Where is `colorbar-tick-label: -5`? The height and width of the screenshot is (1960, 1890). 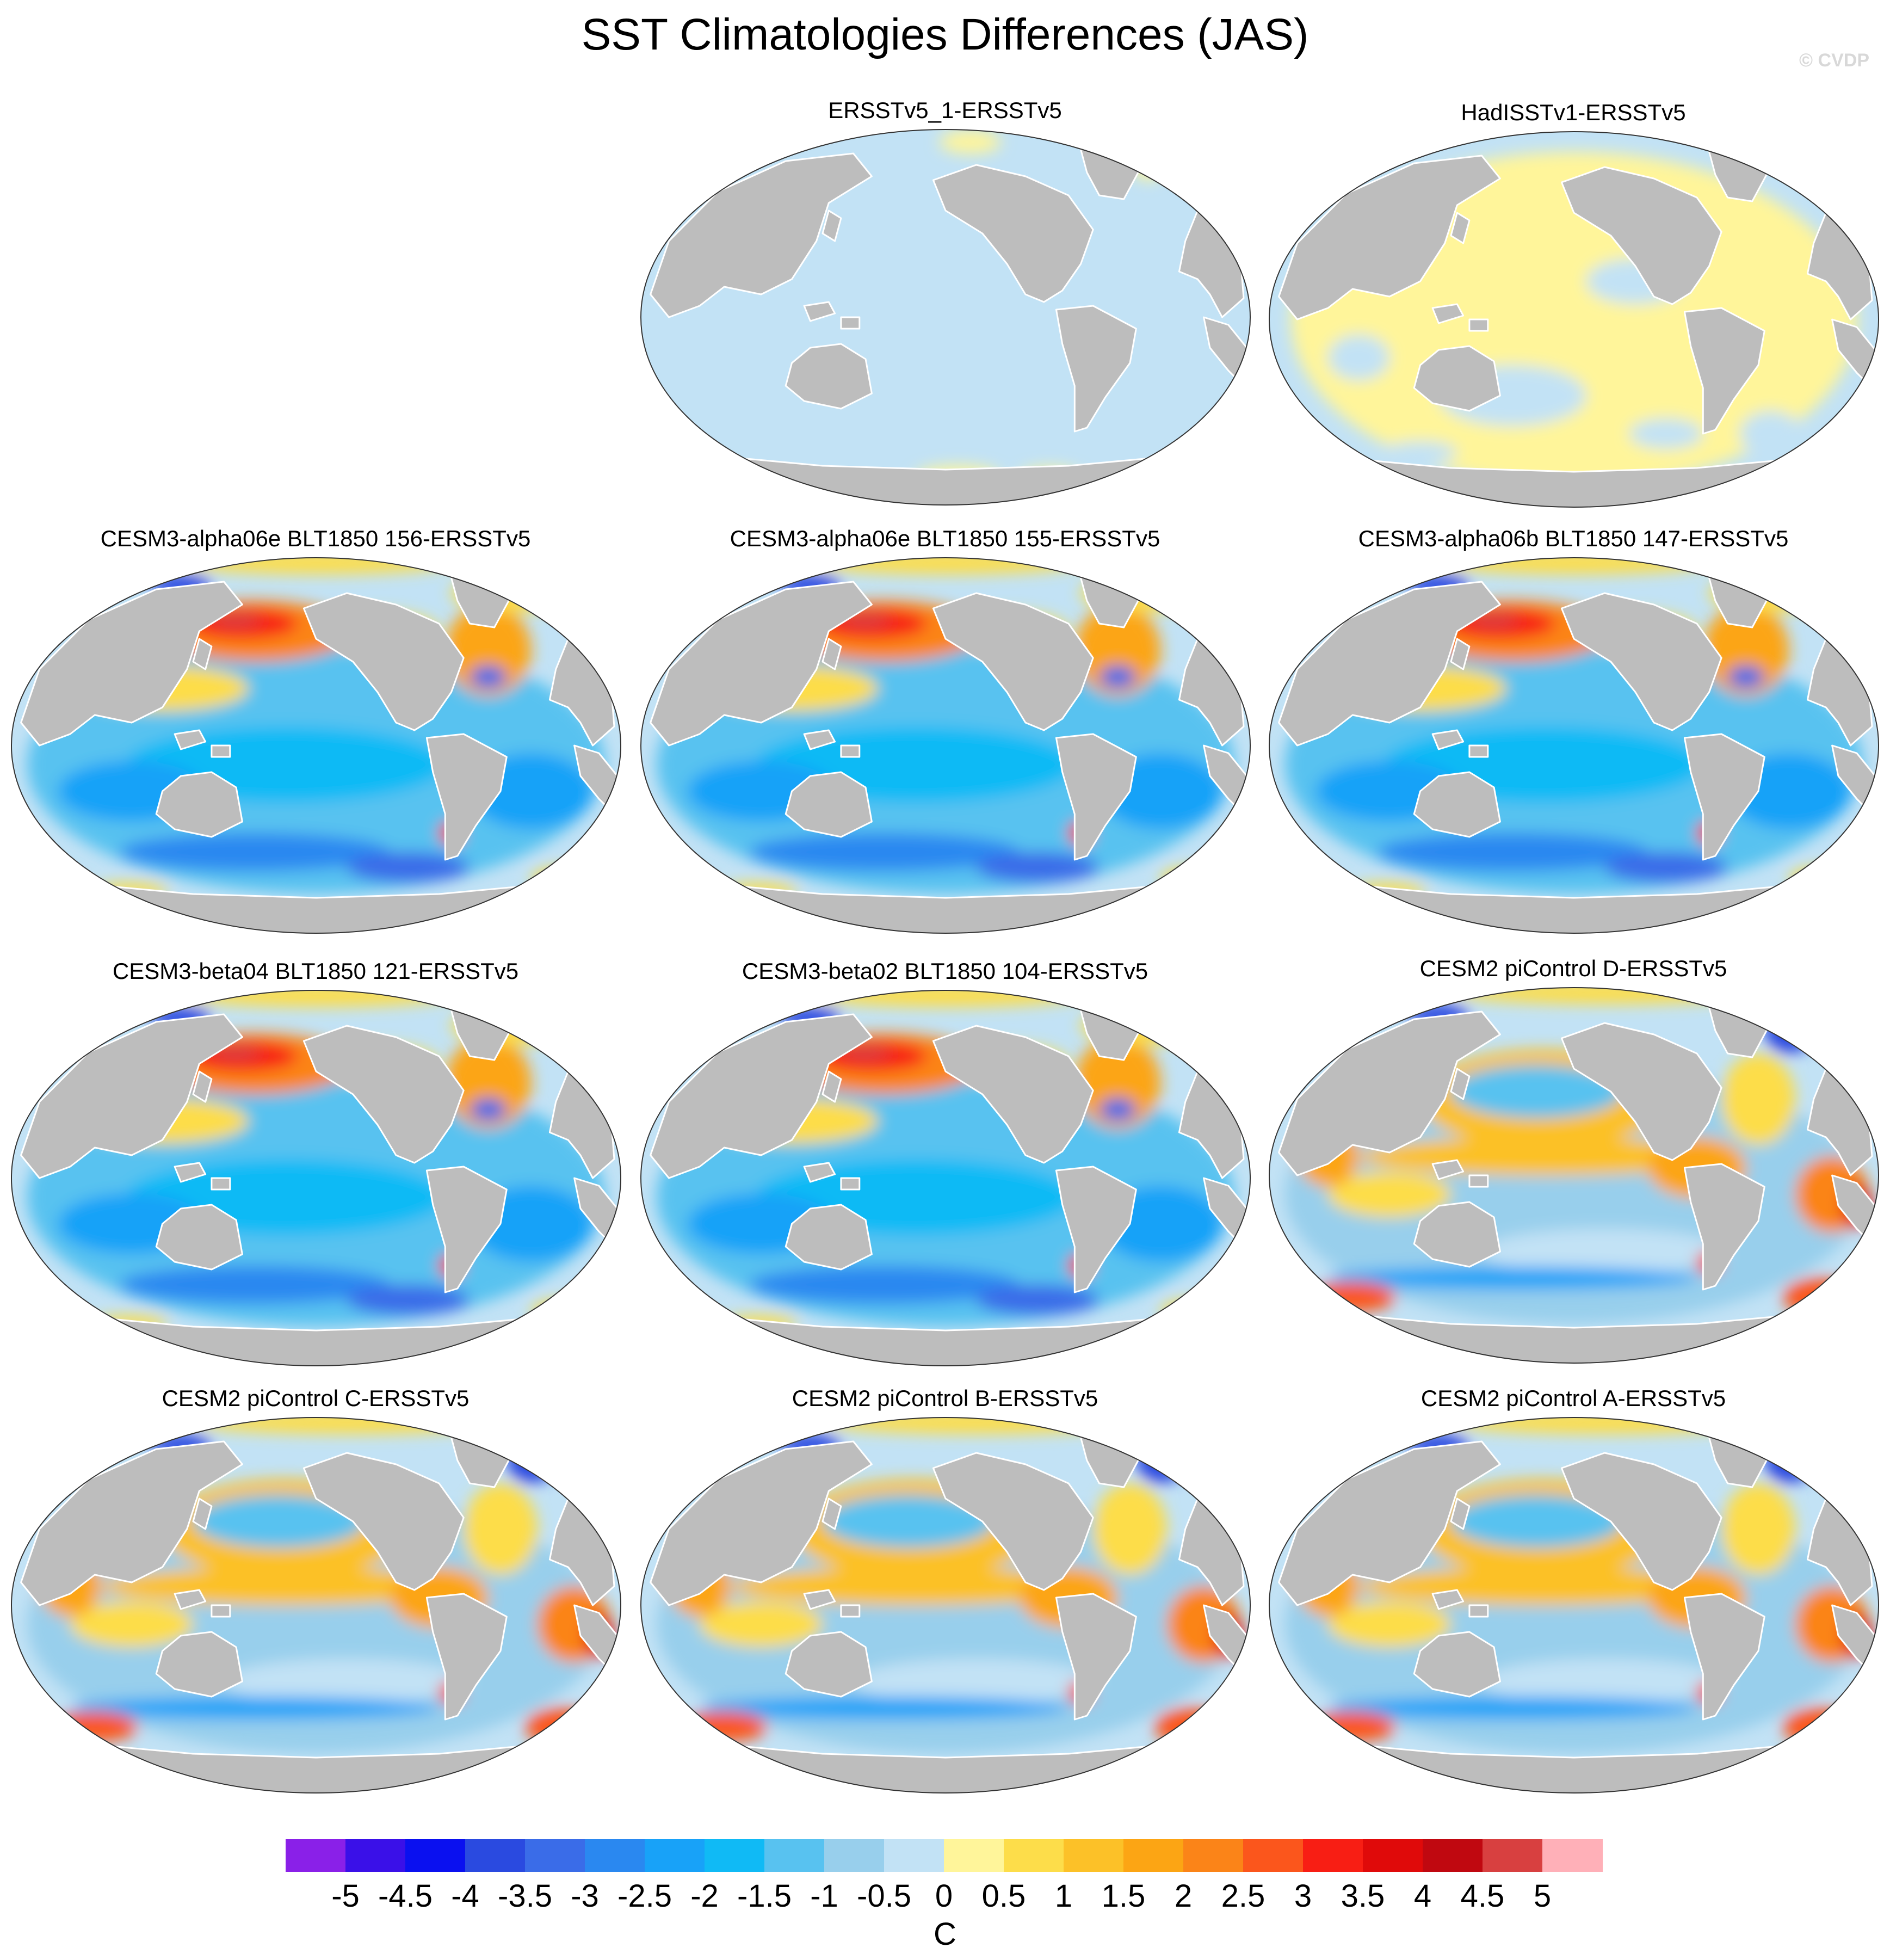 colorbar-tick-label: -5 is located at coordinates (346, 1896).